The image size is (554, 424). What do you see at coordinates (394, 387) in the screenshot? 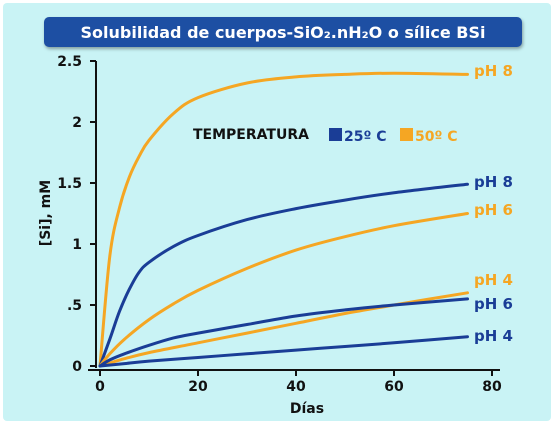
I see `x-tick-label: 60` at bounding box center [394, 387].